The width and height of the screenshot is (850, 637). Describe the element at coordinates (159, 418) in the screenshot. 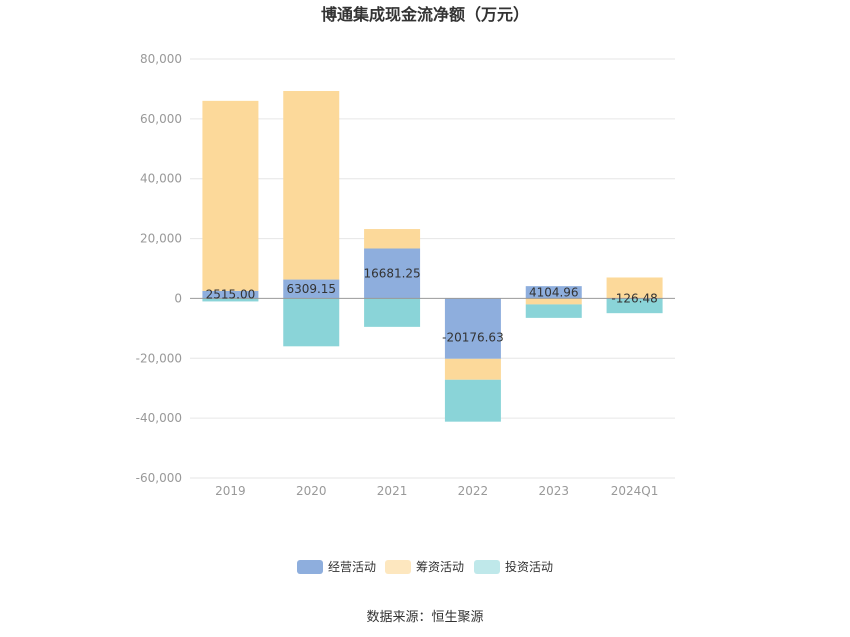

I see `y-tick-label: -40,000` at that location.